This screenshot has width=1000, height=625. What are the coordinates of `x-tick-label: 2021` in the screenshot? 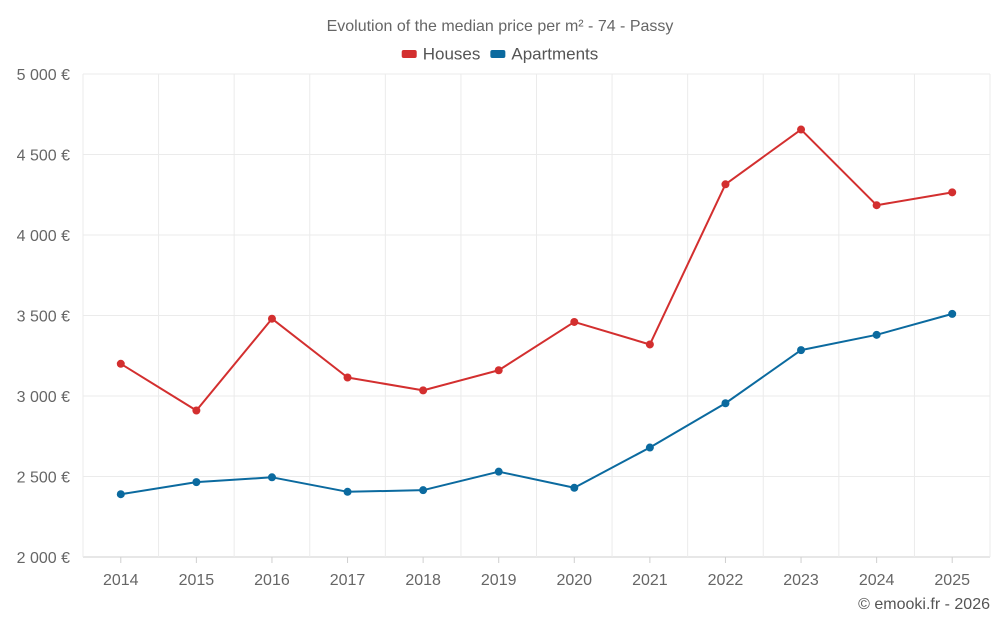 It's located at (650, 580).